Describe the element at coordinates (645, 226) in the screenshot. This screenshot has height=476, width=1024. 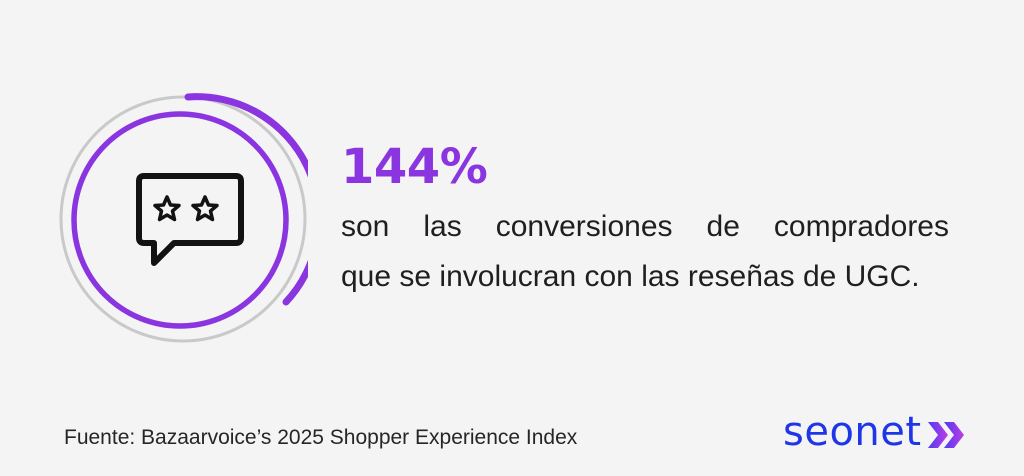
I see `stat-description-line: son las conversiones de compradores` at that location.